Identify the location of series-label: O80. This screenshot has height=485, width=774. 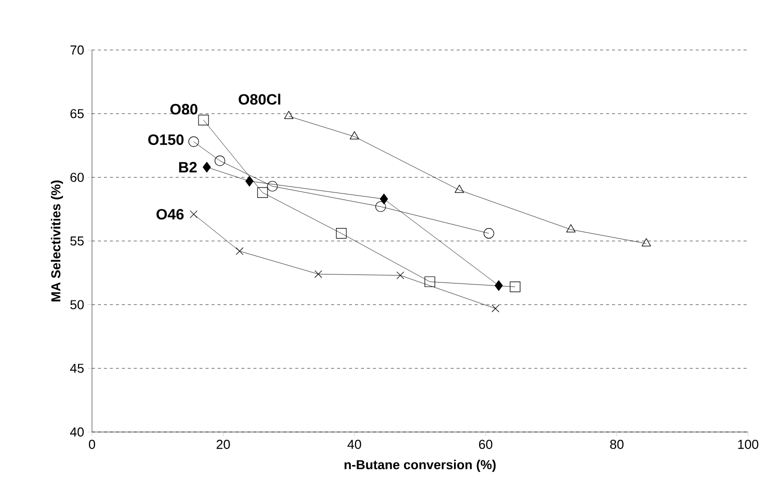
(184, 109).